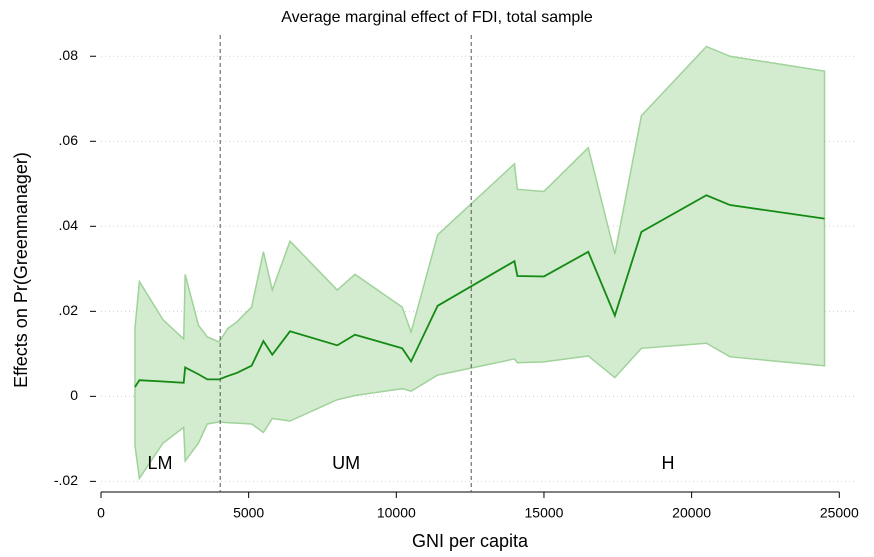  What do you see at coordinates (69, 310) in the screenshot?
I see `y-tick-label: .02` at bounding box center [69, 310].